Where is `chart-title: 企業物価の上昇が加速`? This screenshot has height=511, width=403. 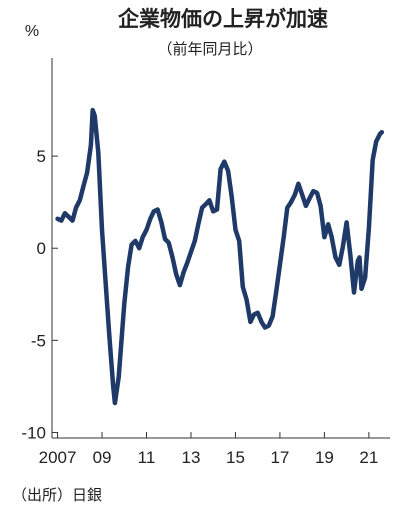
chart-title: 企業物価の上昇が加速 is located at coordinates (222, 19).